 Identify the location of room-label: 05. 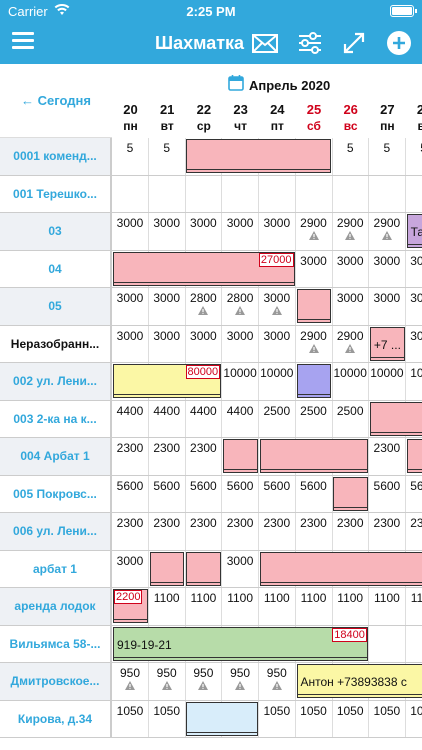
(56, 306).